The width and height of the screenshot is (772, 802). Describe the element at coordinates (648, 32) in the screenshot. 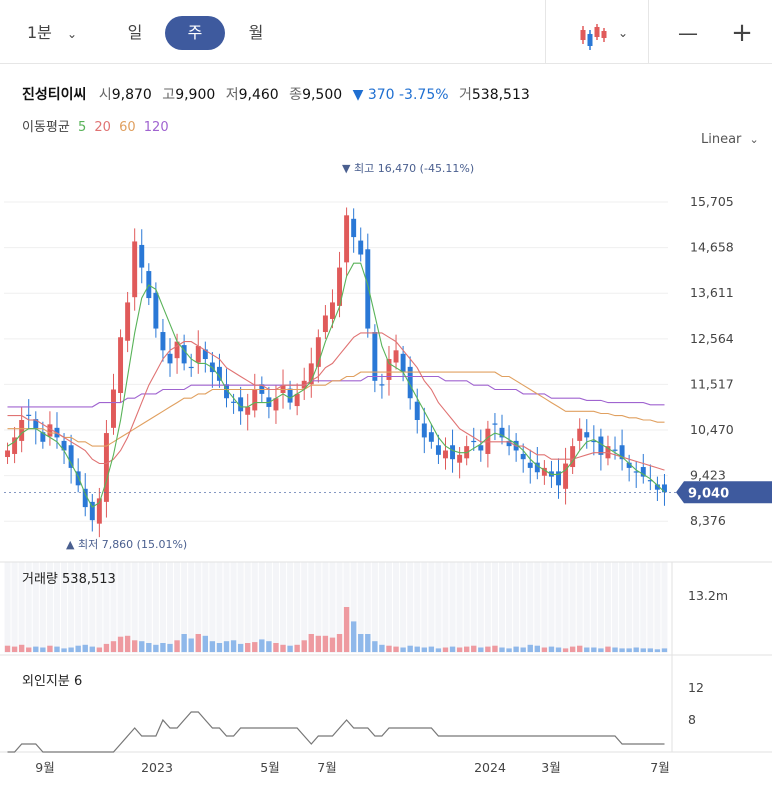

I see `divider` at that location.